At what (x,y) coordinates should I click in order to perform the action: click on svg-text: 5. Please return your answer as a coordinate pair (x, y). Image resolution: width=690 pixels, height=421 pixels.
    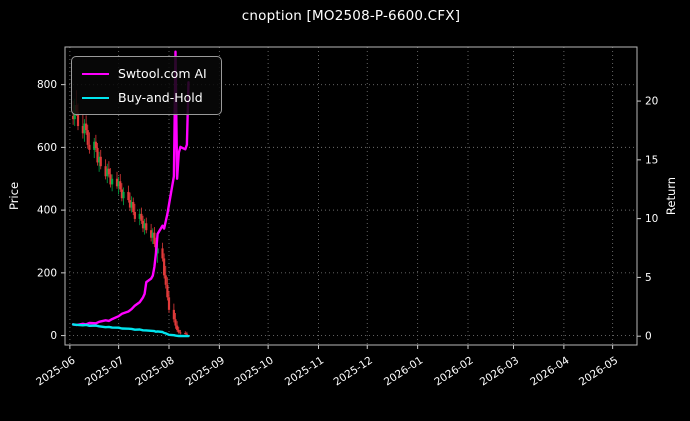
    Looking at the image, I should click on (648, 278).